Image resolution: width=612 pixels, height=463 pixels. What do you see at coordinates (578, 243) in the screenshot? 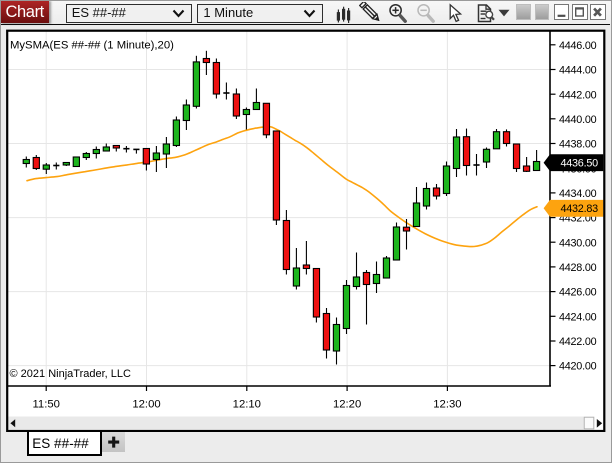
I see `svg-text: 4430.00` at bounding box center [578, 243].